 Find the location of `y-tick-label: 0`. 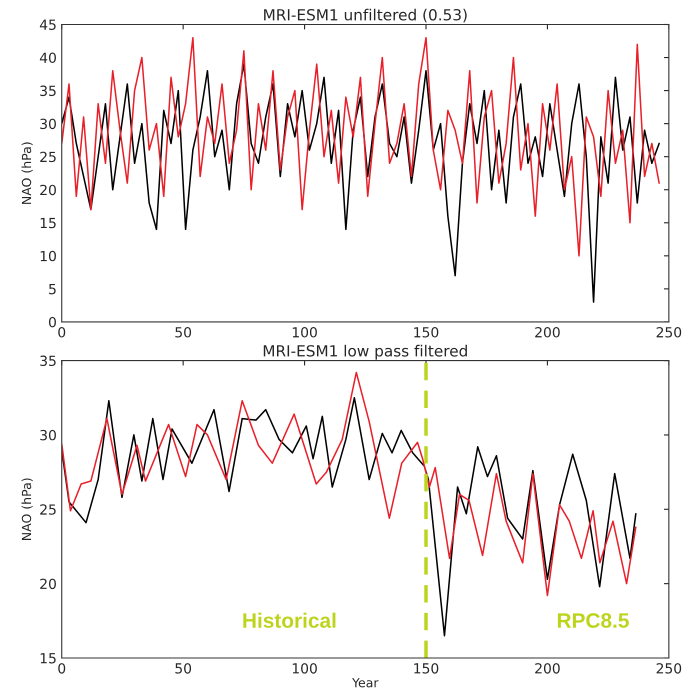

y-tick-label: 0 is located at coordinates (52, 322).